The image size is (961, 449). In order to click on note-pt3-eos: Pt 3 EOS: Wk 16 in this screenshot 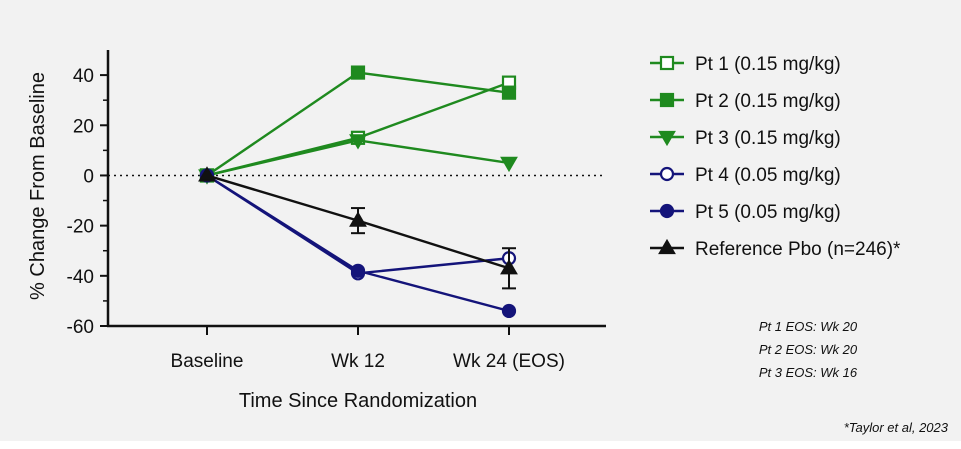, I will do `click(808, 372)`.